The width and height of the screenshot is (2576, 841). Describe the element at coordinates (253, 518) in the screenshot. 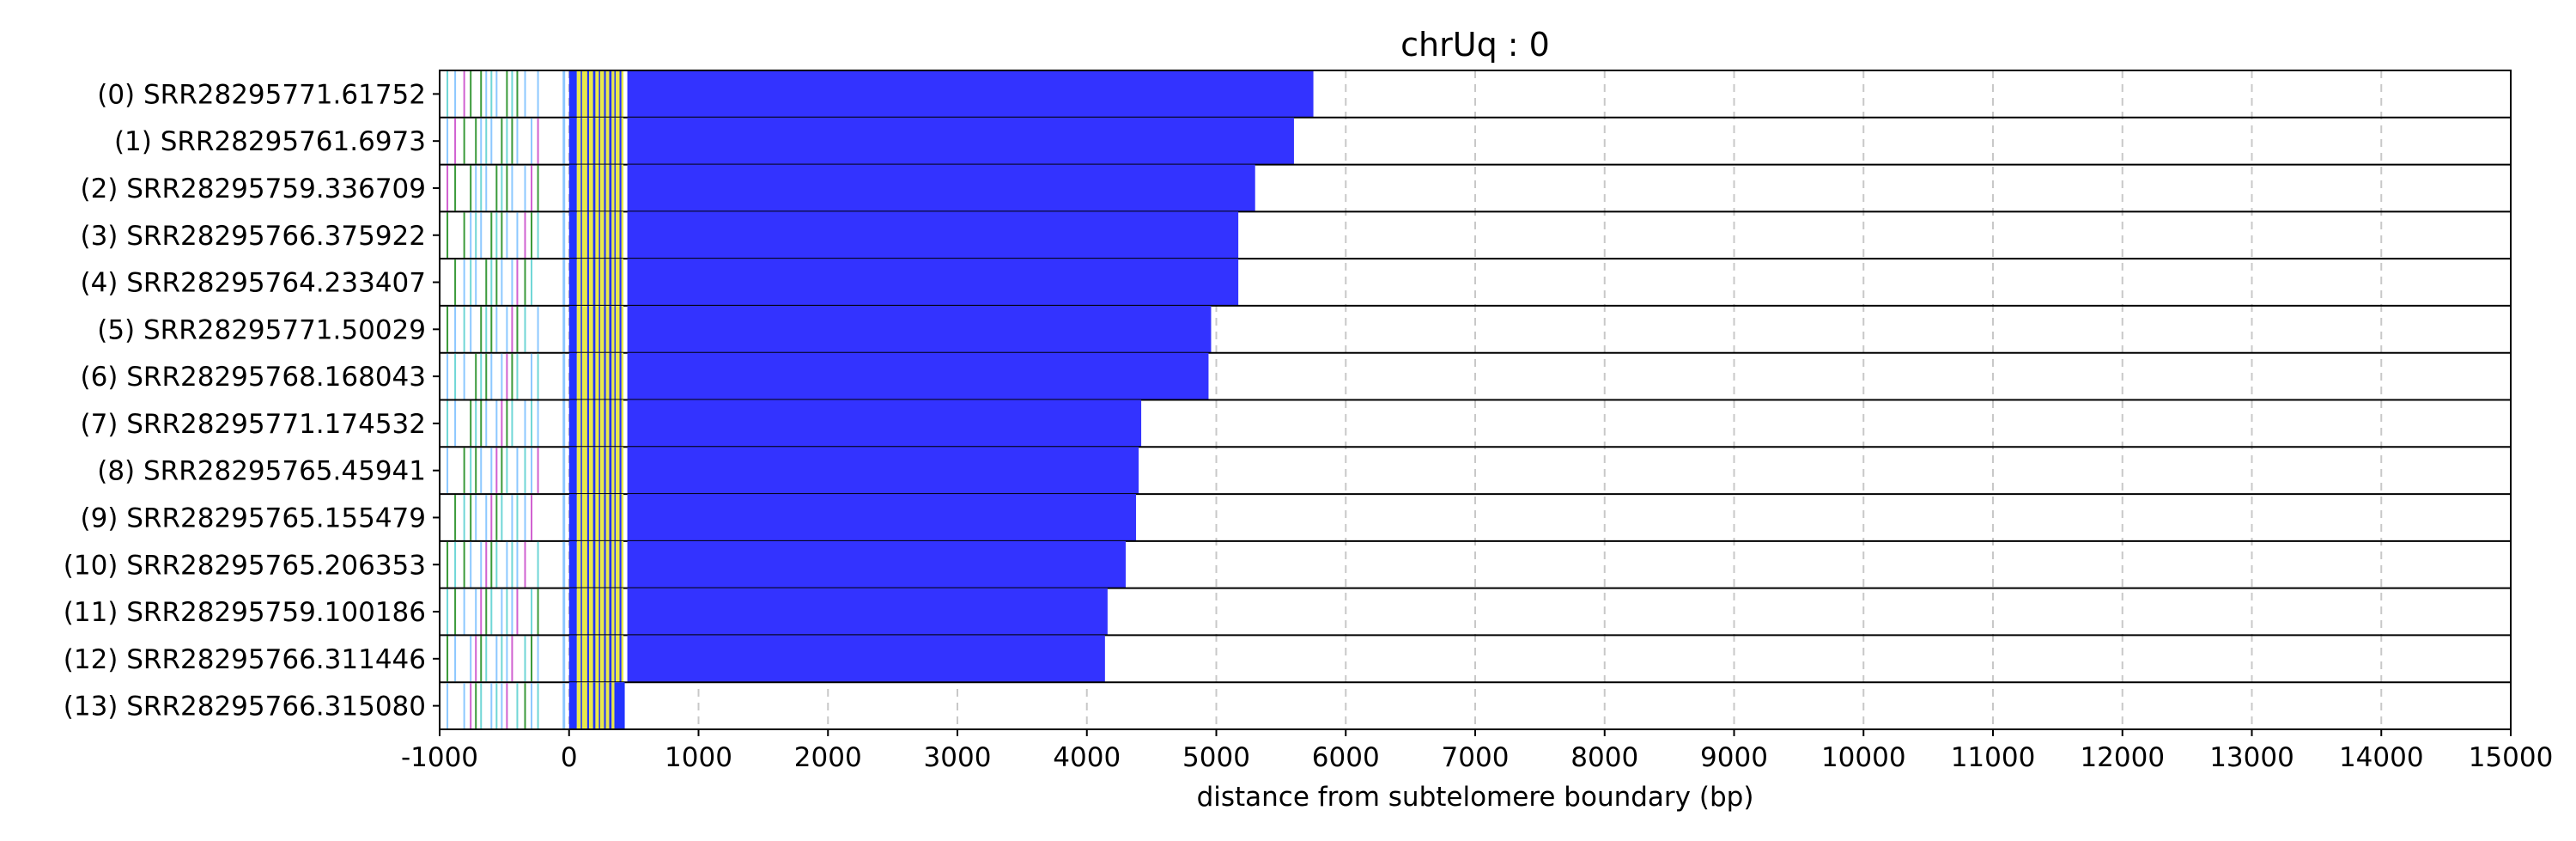

I see `y-tick-label: (9) SRR28295765.155479` at that location.